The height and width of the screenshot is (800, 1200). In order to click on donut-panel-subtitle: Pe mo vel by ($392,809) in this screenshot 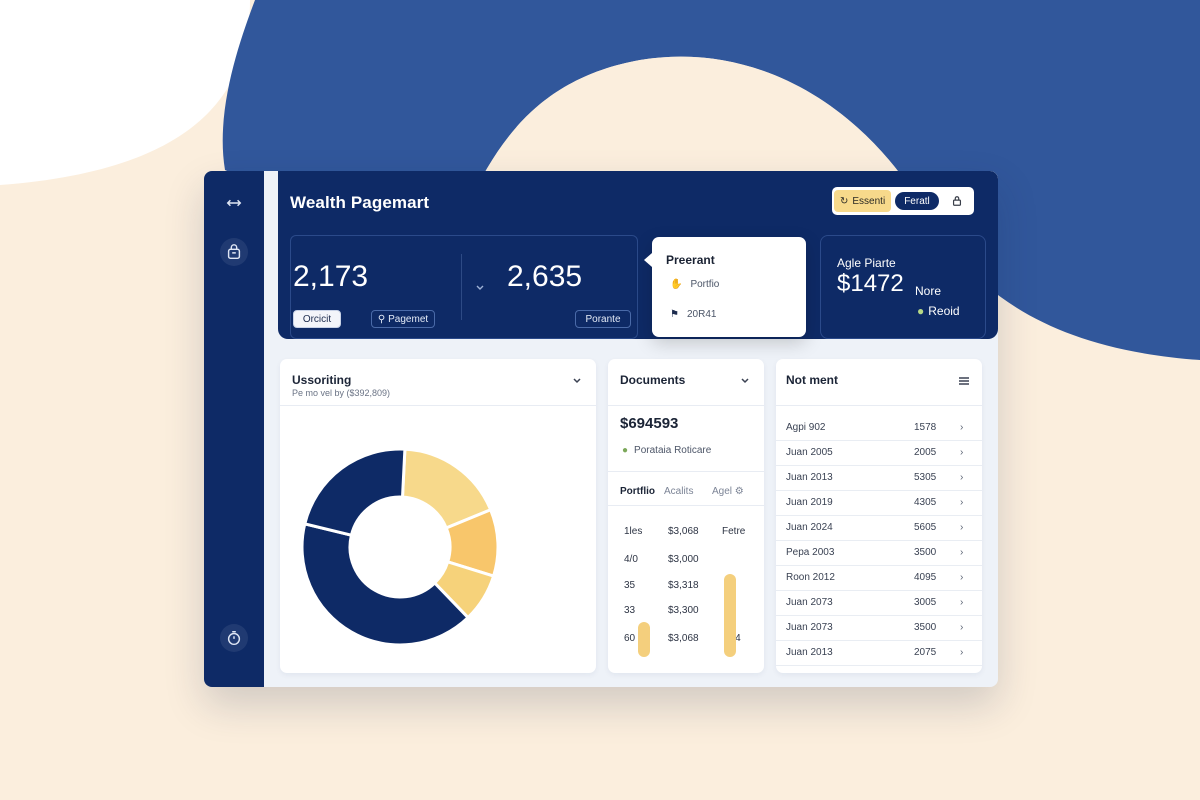, I will do `click(341, 393)`.